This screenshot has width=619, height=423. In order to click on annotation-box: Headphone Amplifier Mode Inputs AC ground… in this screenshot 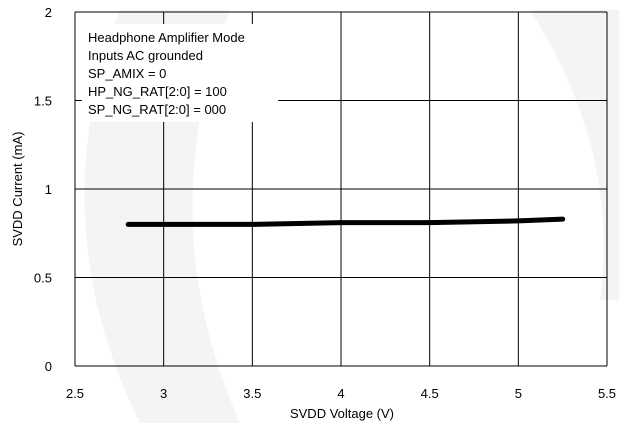, I will do `click(180, 73)`.